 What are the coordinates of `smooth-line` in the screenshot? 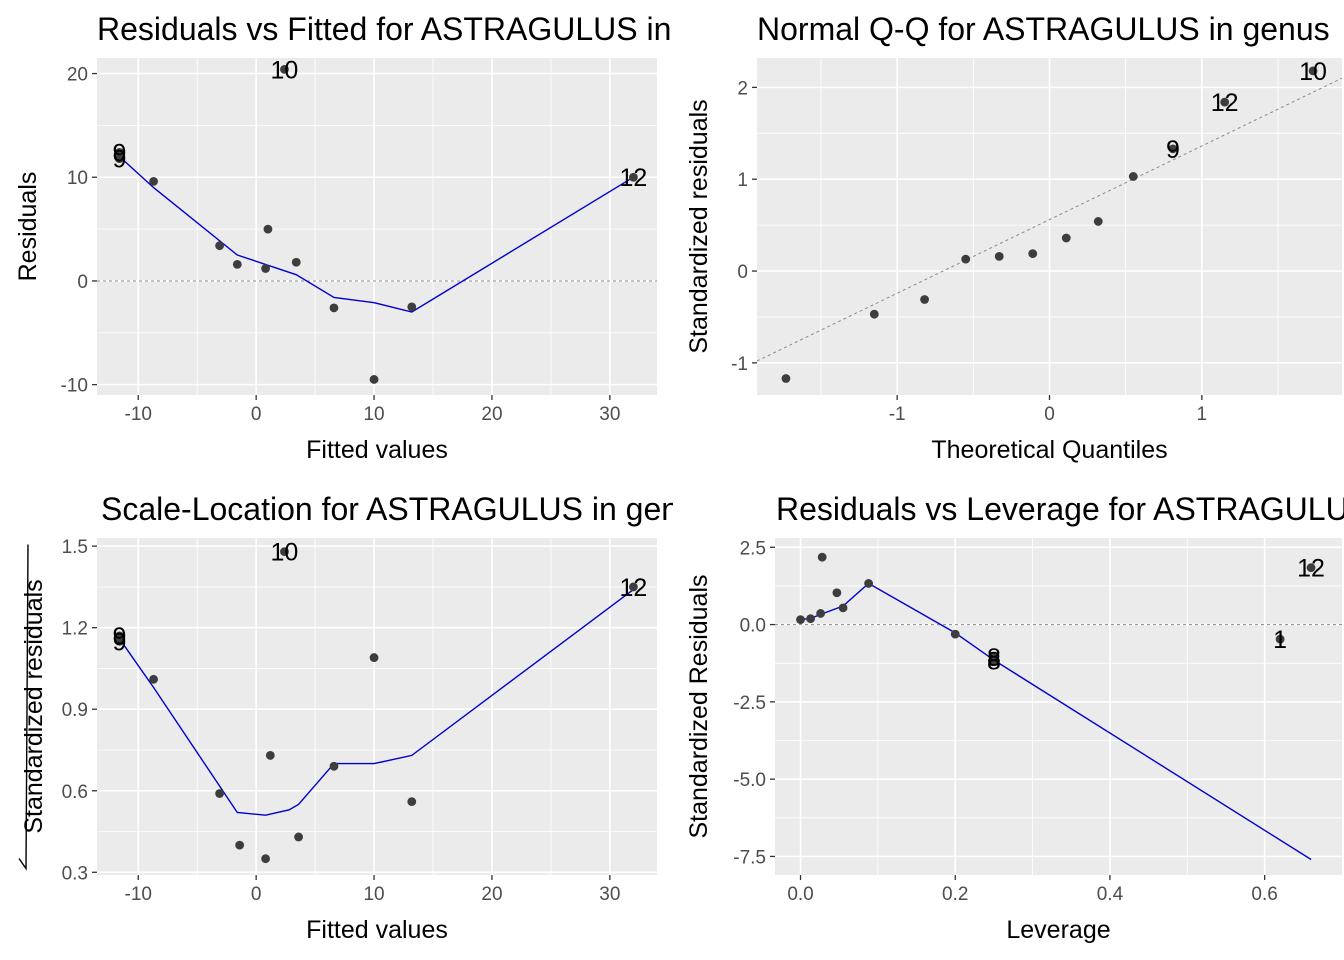 It's located at (376, 702).